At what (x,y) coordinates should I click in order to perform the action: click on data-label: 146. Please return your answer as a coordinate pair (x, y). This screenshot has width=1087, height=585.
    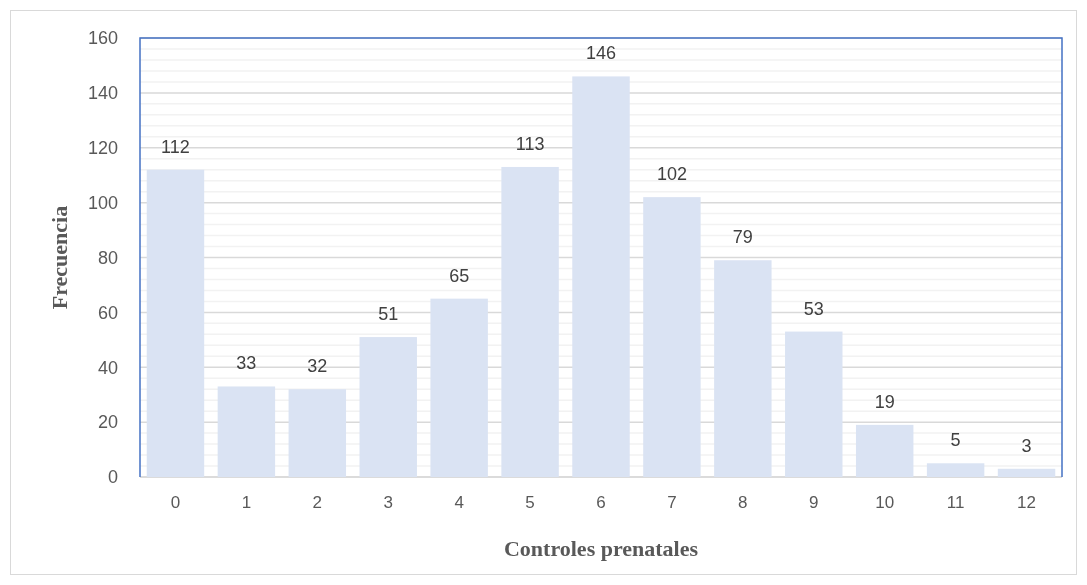
    Looking at the image, I should click on (601, 53).